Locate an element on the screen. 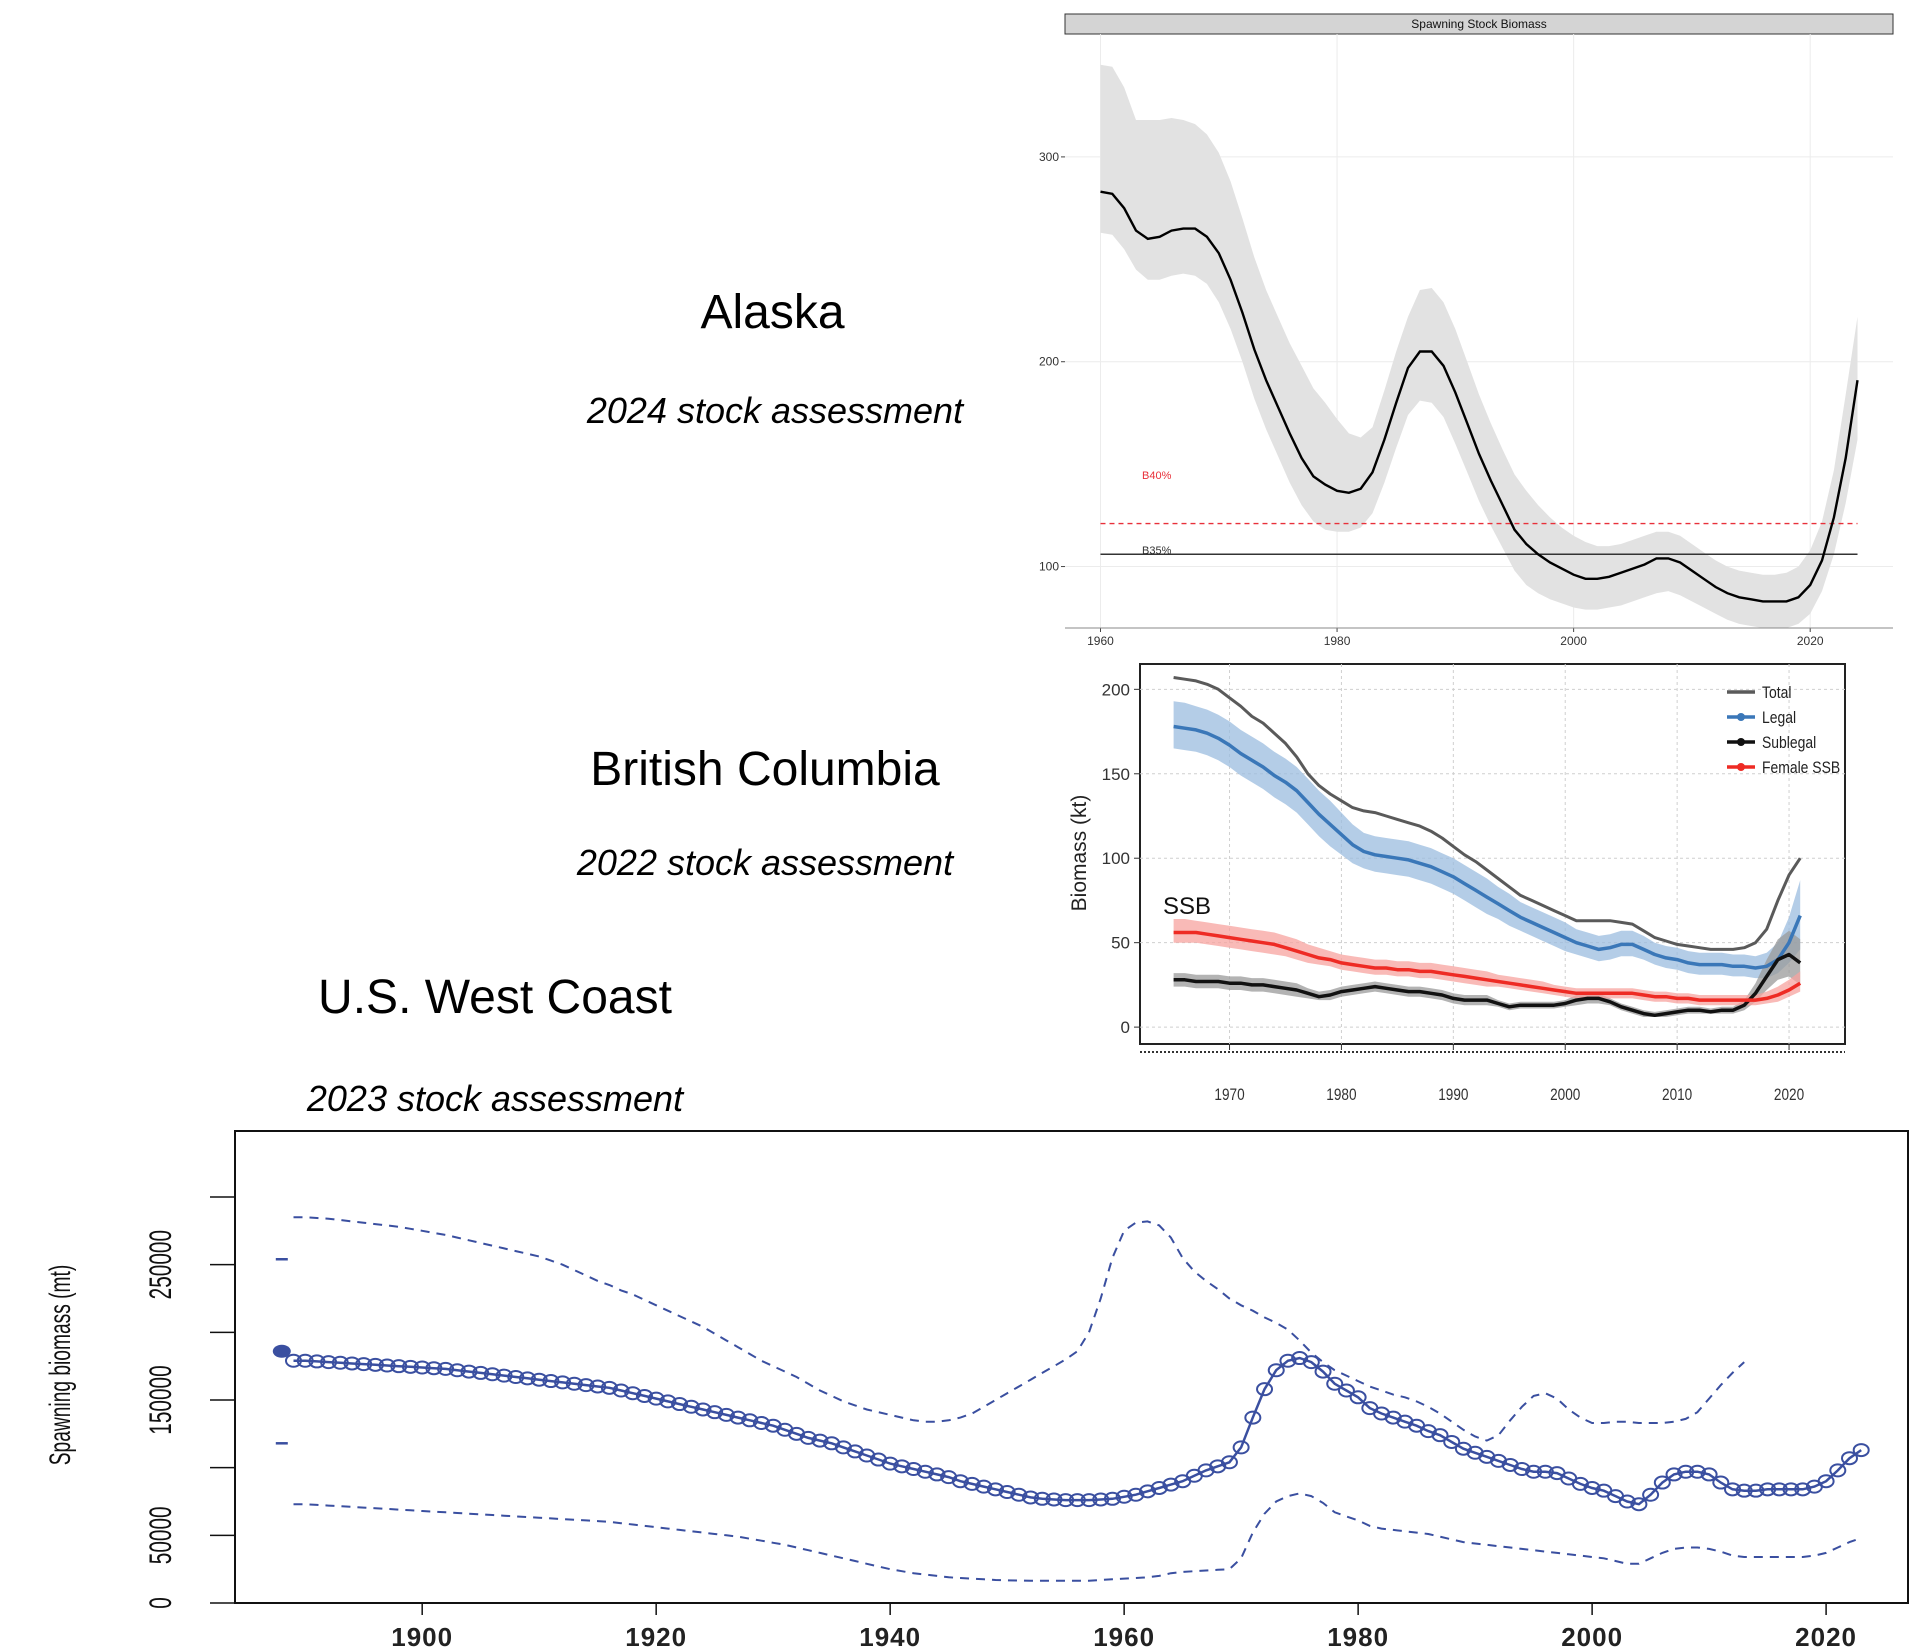  alaska-y-tick-label: 100 is located at coordinates (1049, 567).